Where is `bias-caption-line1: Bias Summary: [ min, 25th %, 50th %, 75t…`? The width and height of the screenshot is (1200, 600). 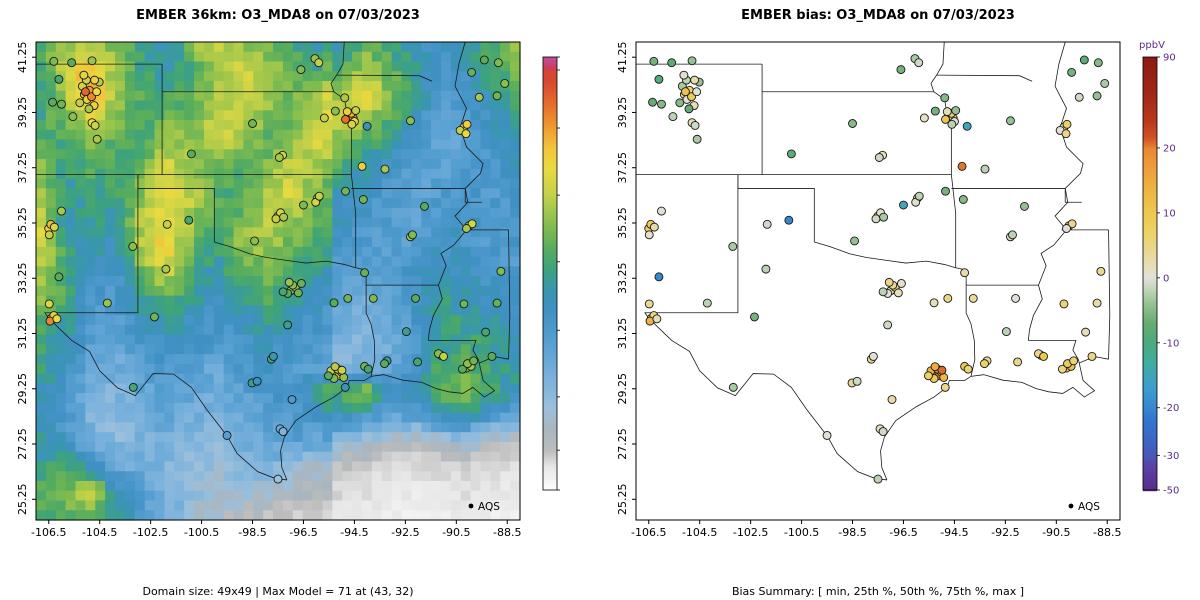 bias-caption-line1: Bias Summary: [ min, 25th %, 50th %, 75t… is located at coordinates (878, 591).